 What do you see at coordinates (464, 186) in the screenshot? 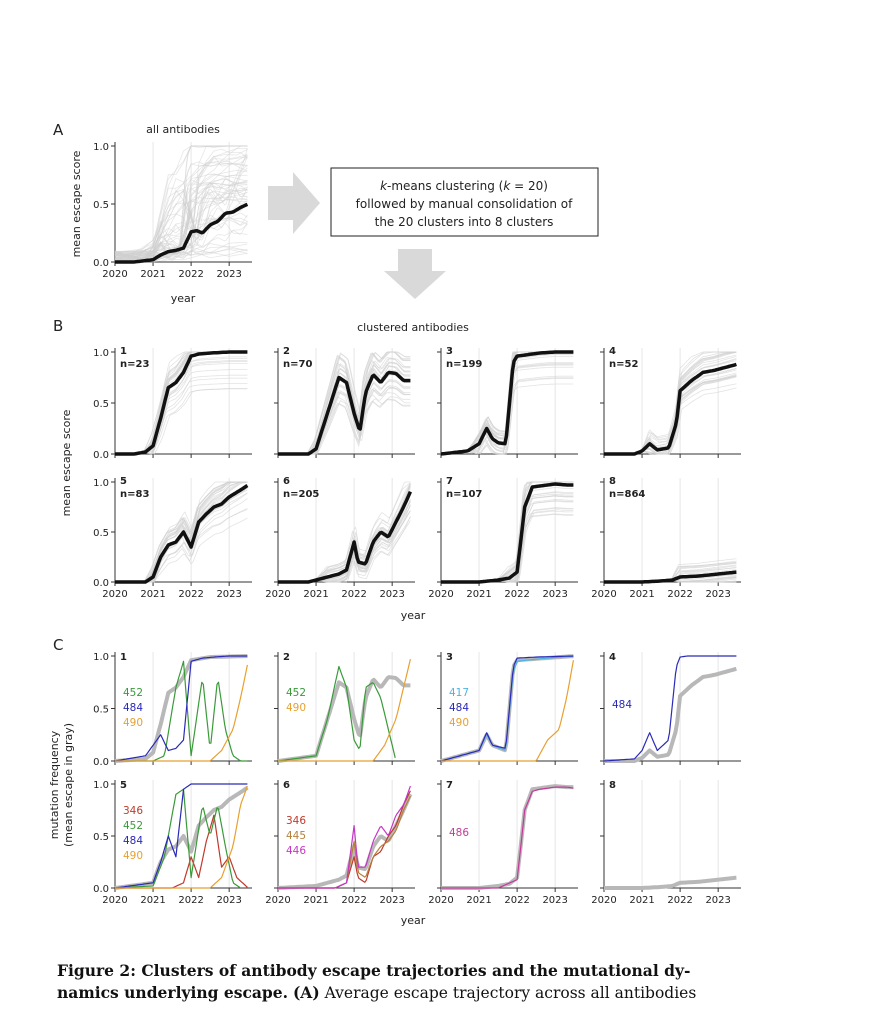
I see `clustering-box-line-1: k-means clustering (k = 20)` at bounding box center [464, 186].